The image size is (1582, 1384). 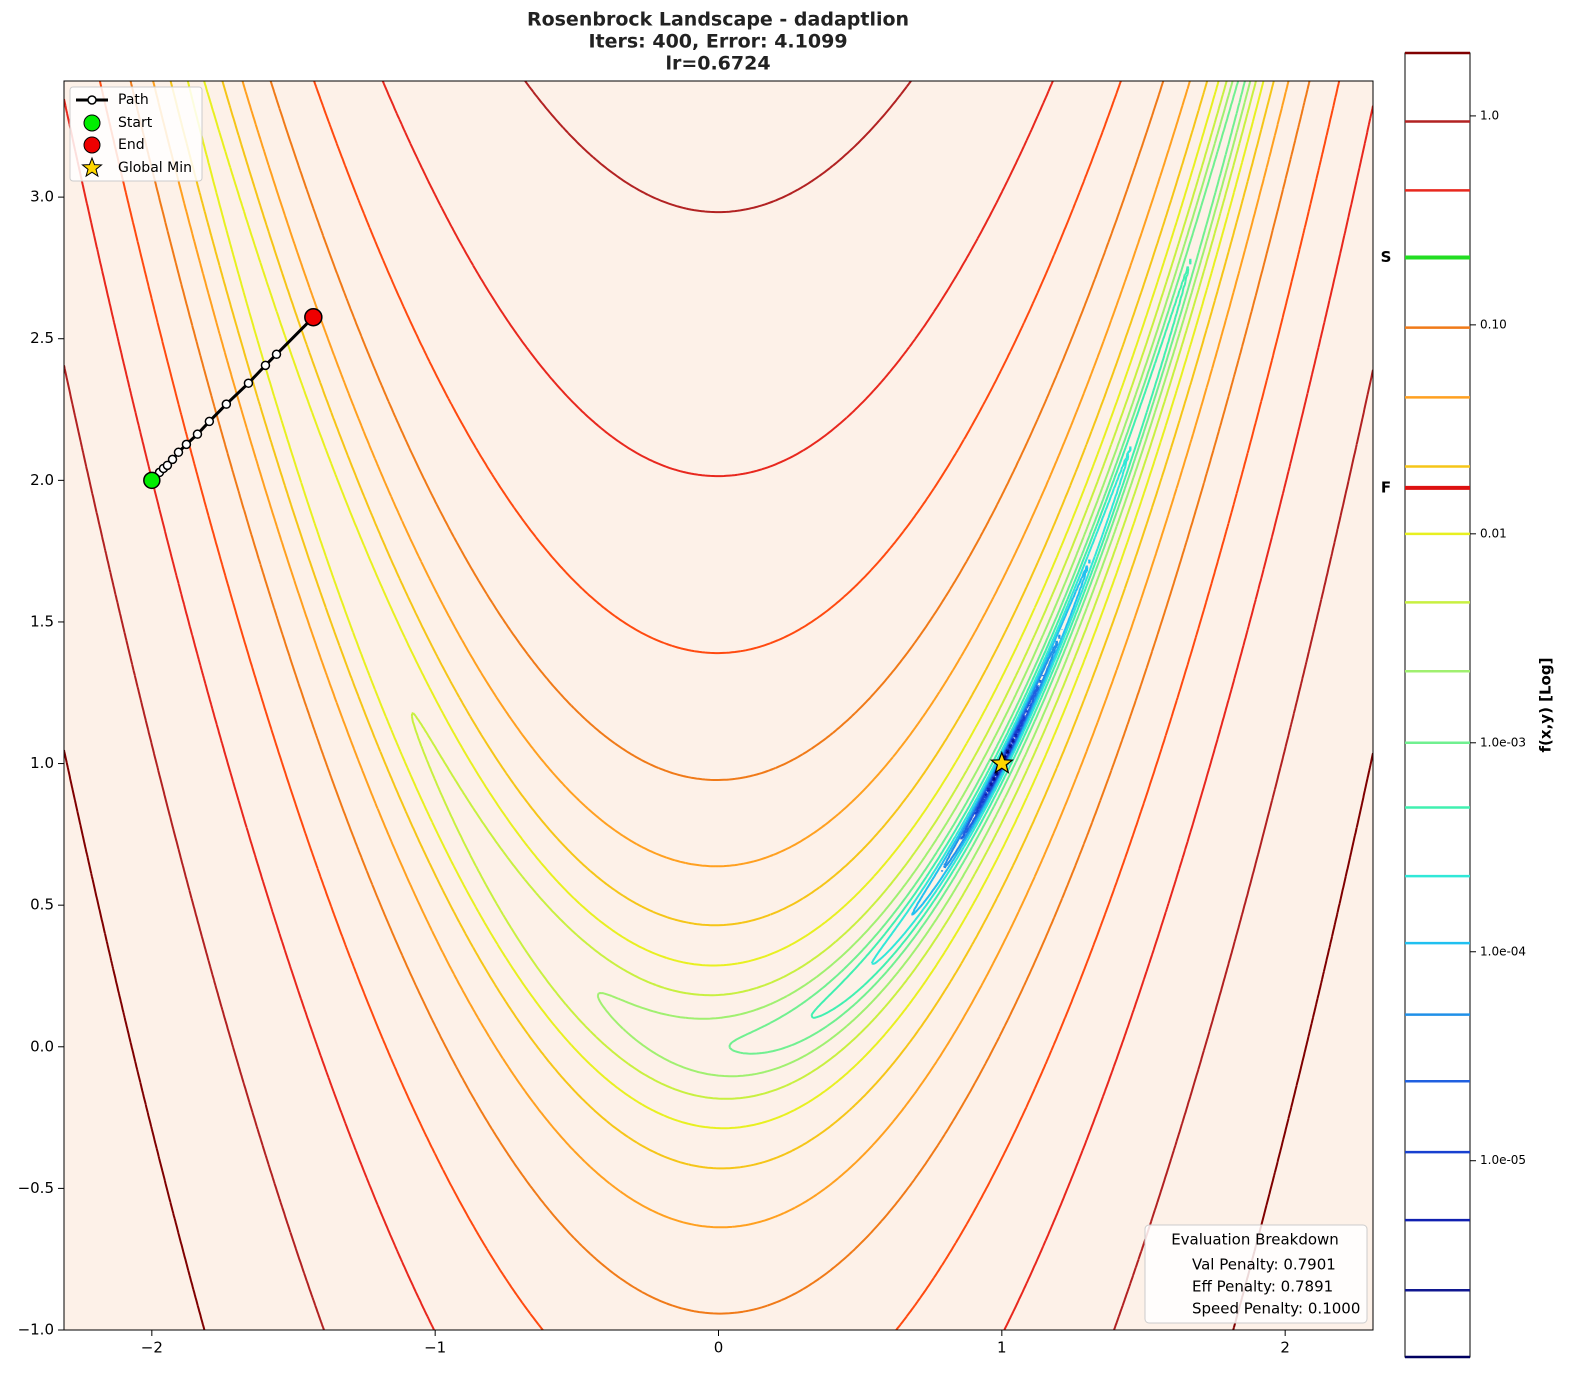 What do you see at coordinates (435, 1348) in the screenshot?
I see `x-tick-label: −1` at bounding box center [435, 1348].